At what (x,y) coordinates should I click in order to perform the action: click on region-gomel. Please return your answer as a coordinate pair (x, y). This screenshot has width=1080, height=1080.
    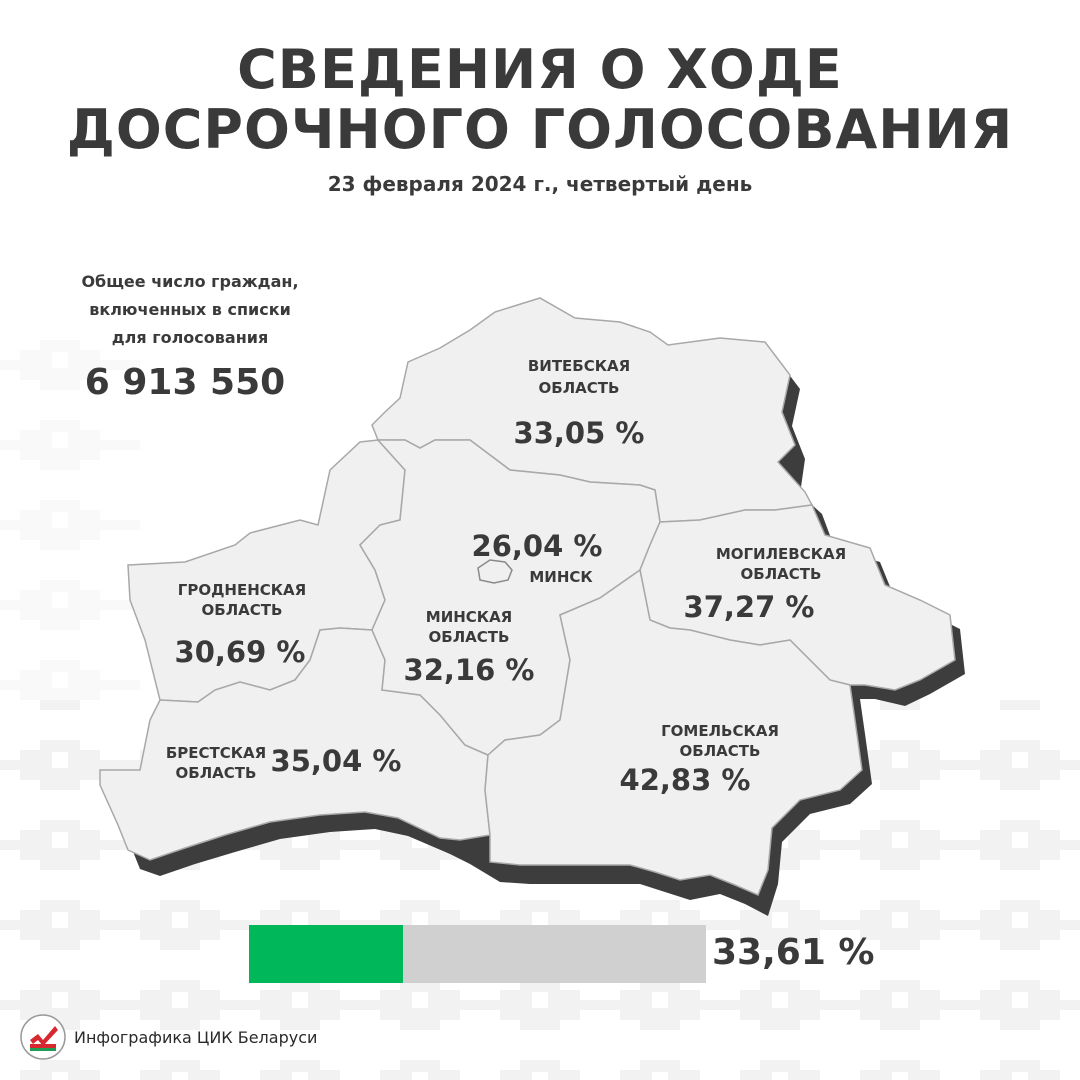
    Looking at the image, I should click on (673, 732).